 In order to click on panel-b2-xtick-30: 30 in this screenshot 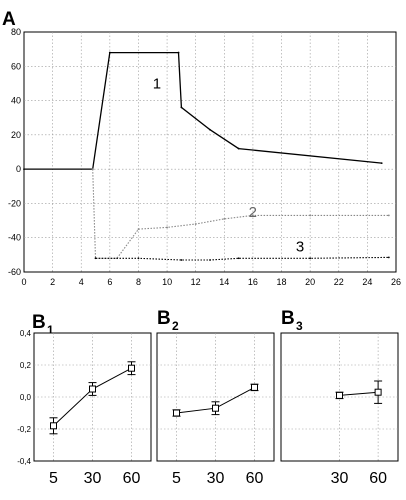, I will do `click(216, 478)`.